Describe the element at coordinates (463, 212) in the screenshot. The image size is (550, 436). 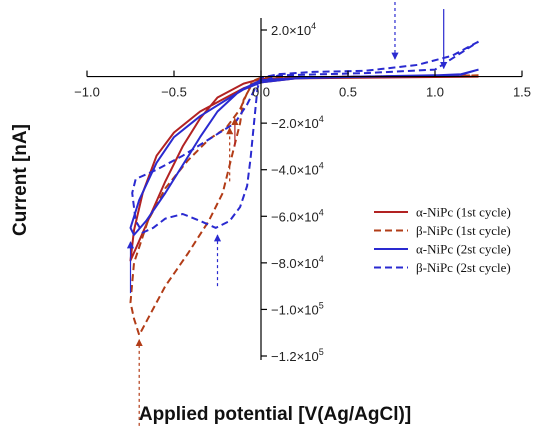
I see `legend-label: α-NiPc (1st cycle)` at that location.